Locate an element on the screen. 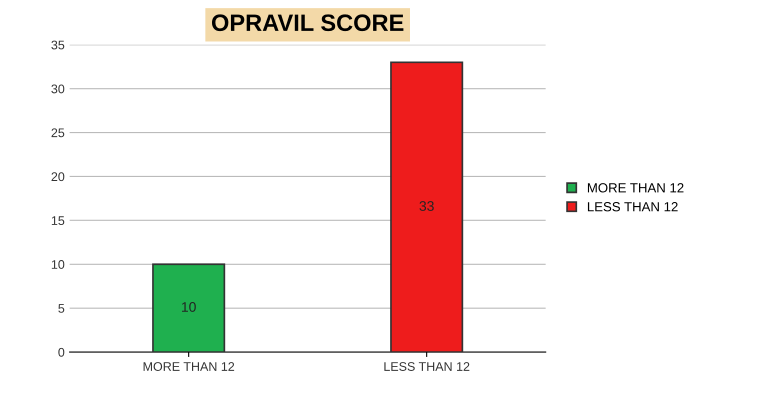 Image resolution: width=774 pixels, height=407 pixels. y-tick-label: 15 is located at coordinates (58, 221).